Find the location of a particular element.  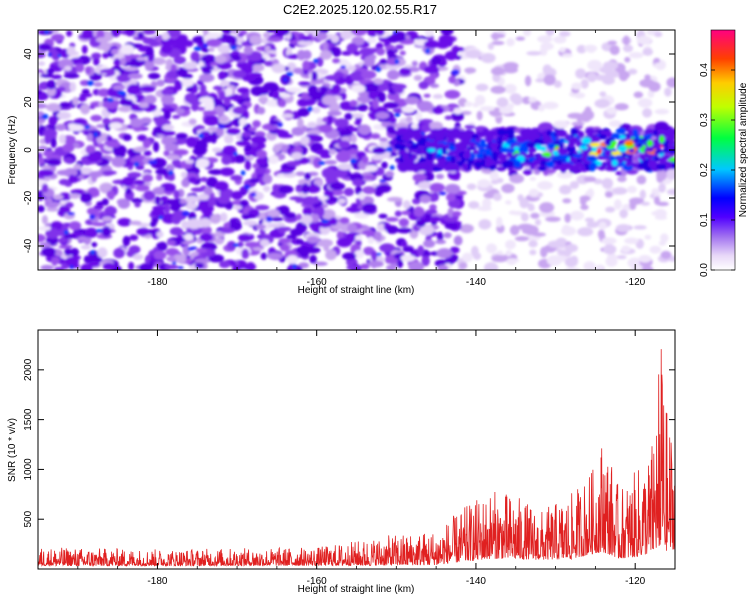

snr-x-label: Height of straight line (km) is located at coordinates (356, 589).